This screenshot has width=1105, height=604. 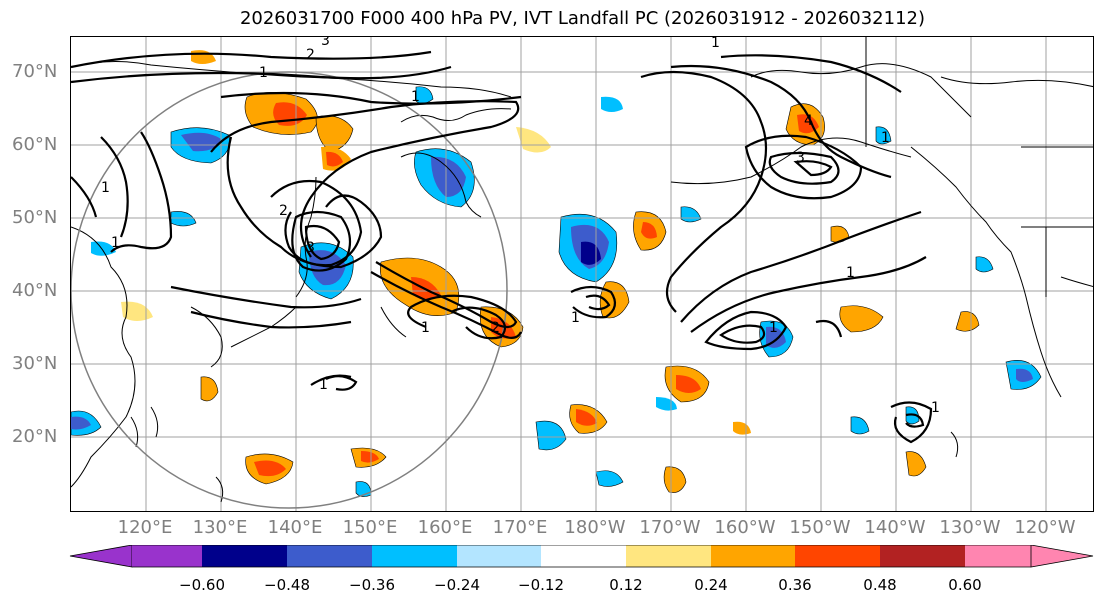 What do you see at coordinates (670, 527) in the screenshot?
I see `lon-label-170w: 170°W` at bounding box center [670, 527].